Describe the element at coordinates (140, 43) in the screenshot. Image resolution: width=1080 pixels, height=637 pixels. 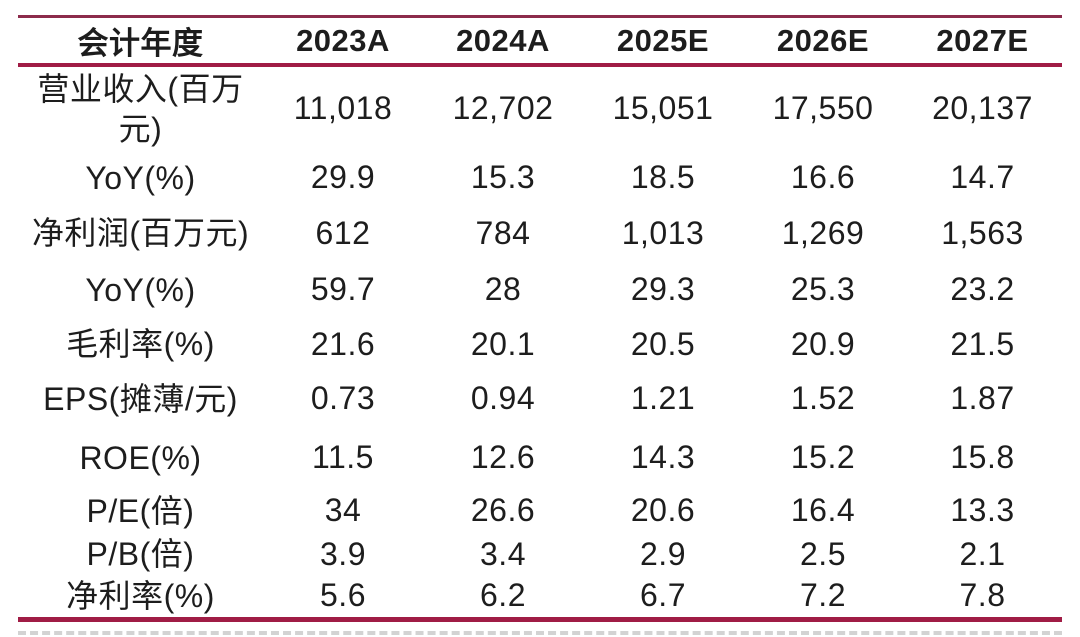
I see `header-fiscal-year: 会计年度` at that location.